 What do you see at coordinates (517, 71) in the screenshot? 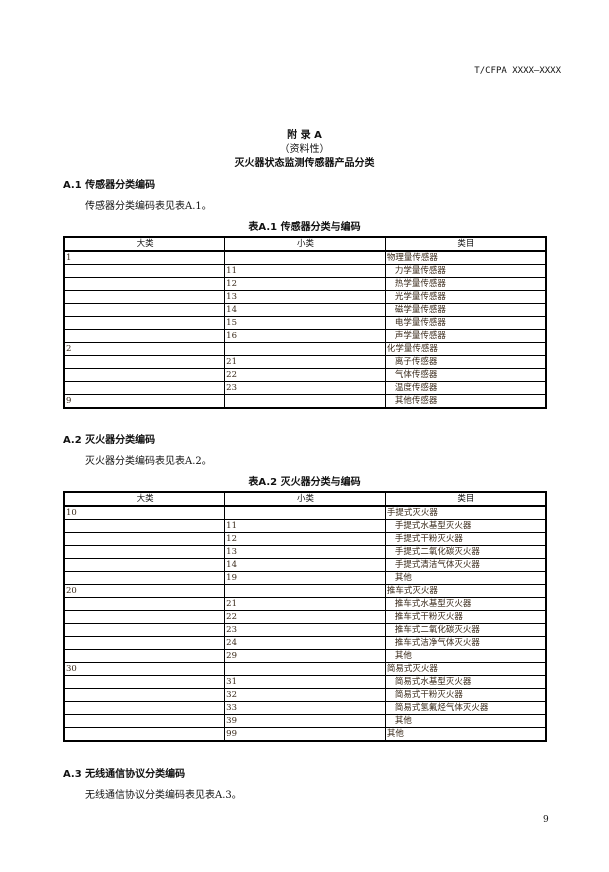
I see `document-number: T/CFPA XXXX—XXXX` at bounding box center [517, 71].